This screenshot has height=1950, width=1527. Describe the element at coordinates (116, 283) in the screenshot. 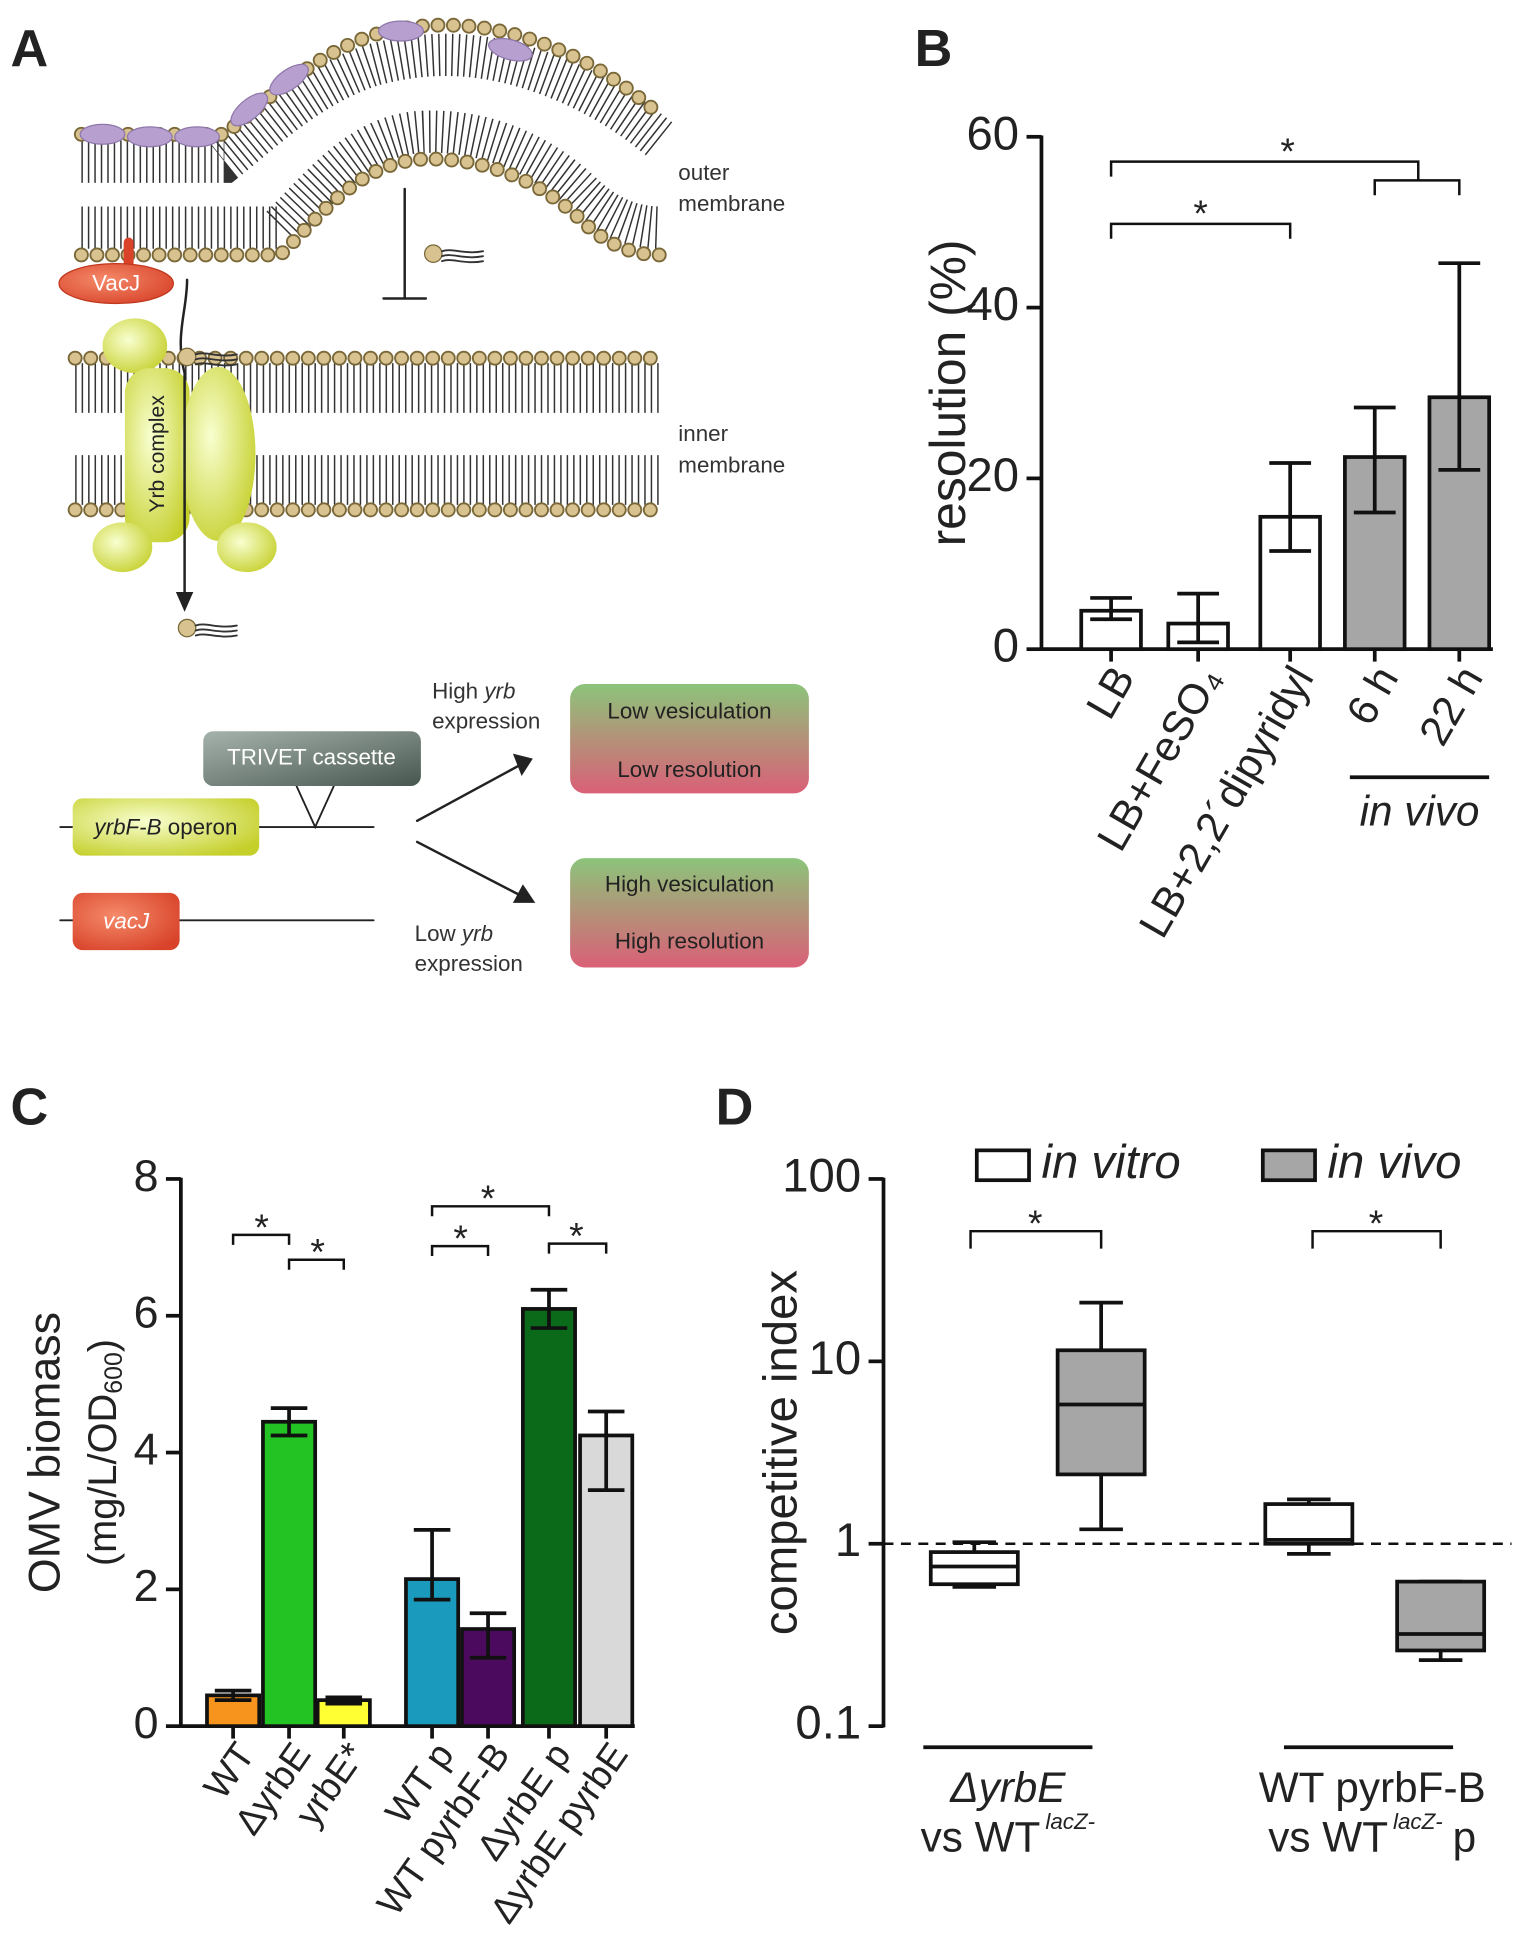

I see `protein-label: VacJ` at that location.